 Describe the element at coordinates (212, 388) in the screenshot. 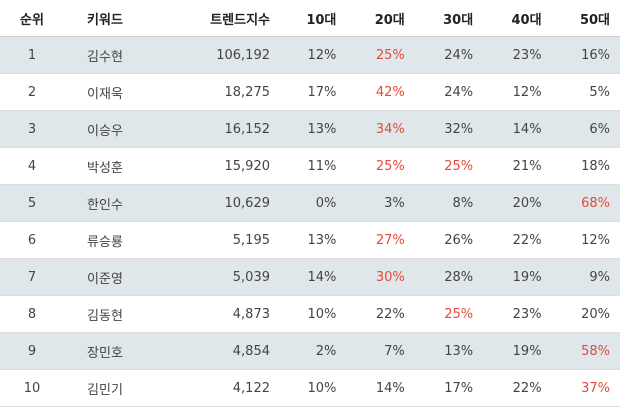

I see `trend-index-cell: 4,122` at that location.